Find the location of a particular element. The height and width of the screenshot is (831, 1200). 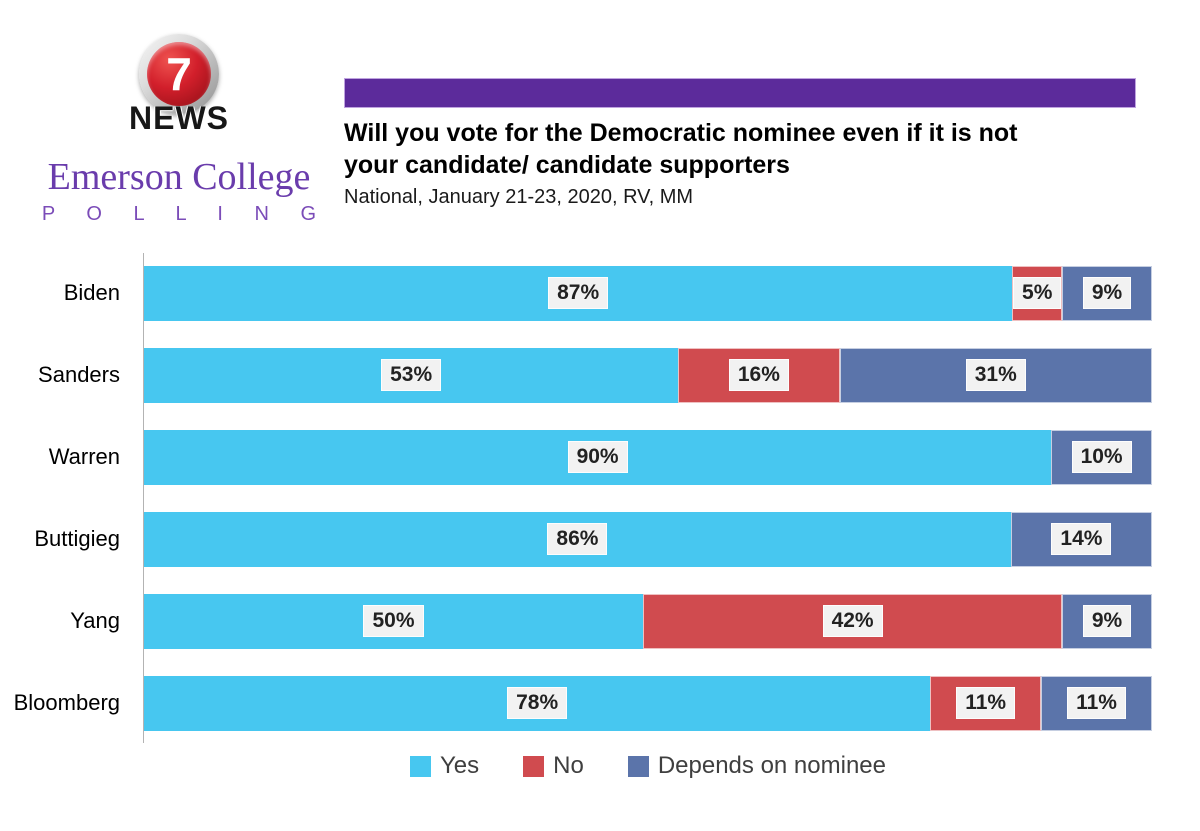

chart-row: Warren 90% 10% is located at coordinates (576, 457).